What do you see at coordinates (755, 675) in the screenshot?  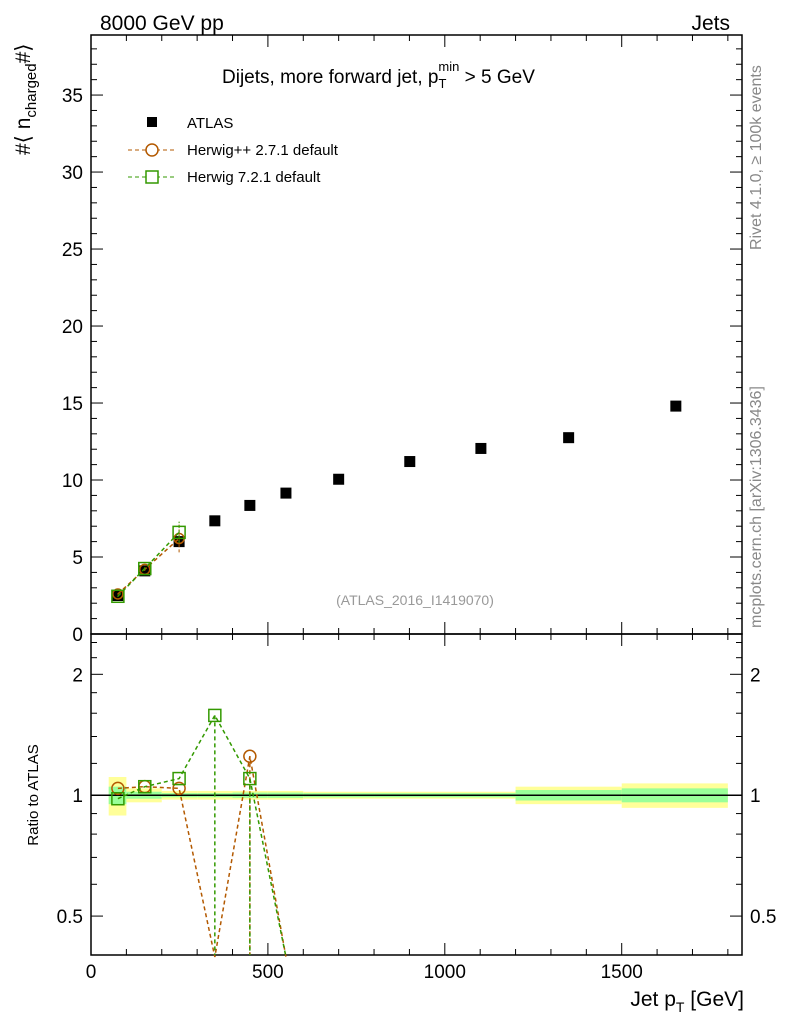 I see `ratio-y-tick-label-right: 2` at bounding box center [755, 675].